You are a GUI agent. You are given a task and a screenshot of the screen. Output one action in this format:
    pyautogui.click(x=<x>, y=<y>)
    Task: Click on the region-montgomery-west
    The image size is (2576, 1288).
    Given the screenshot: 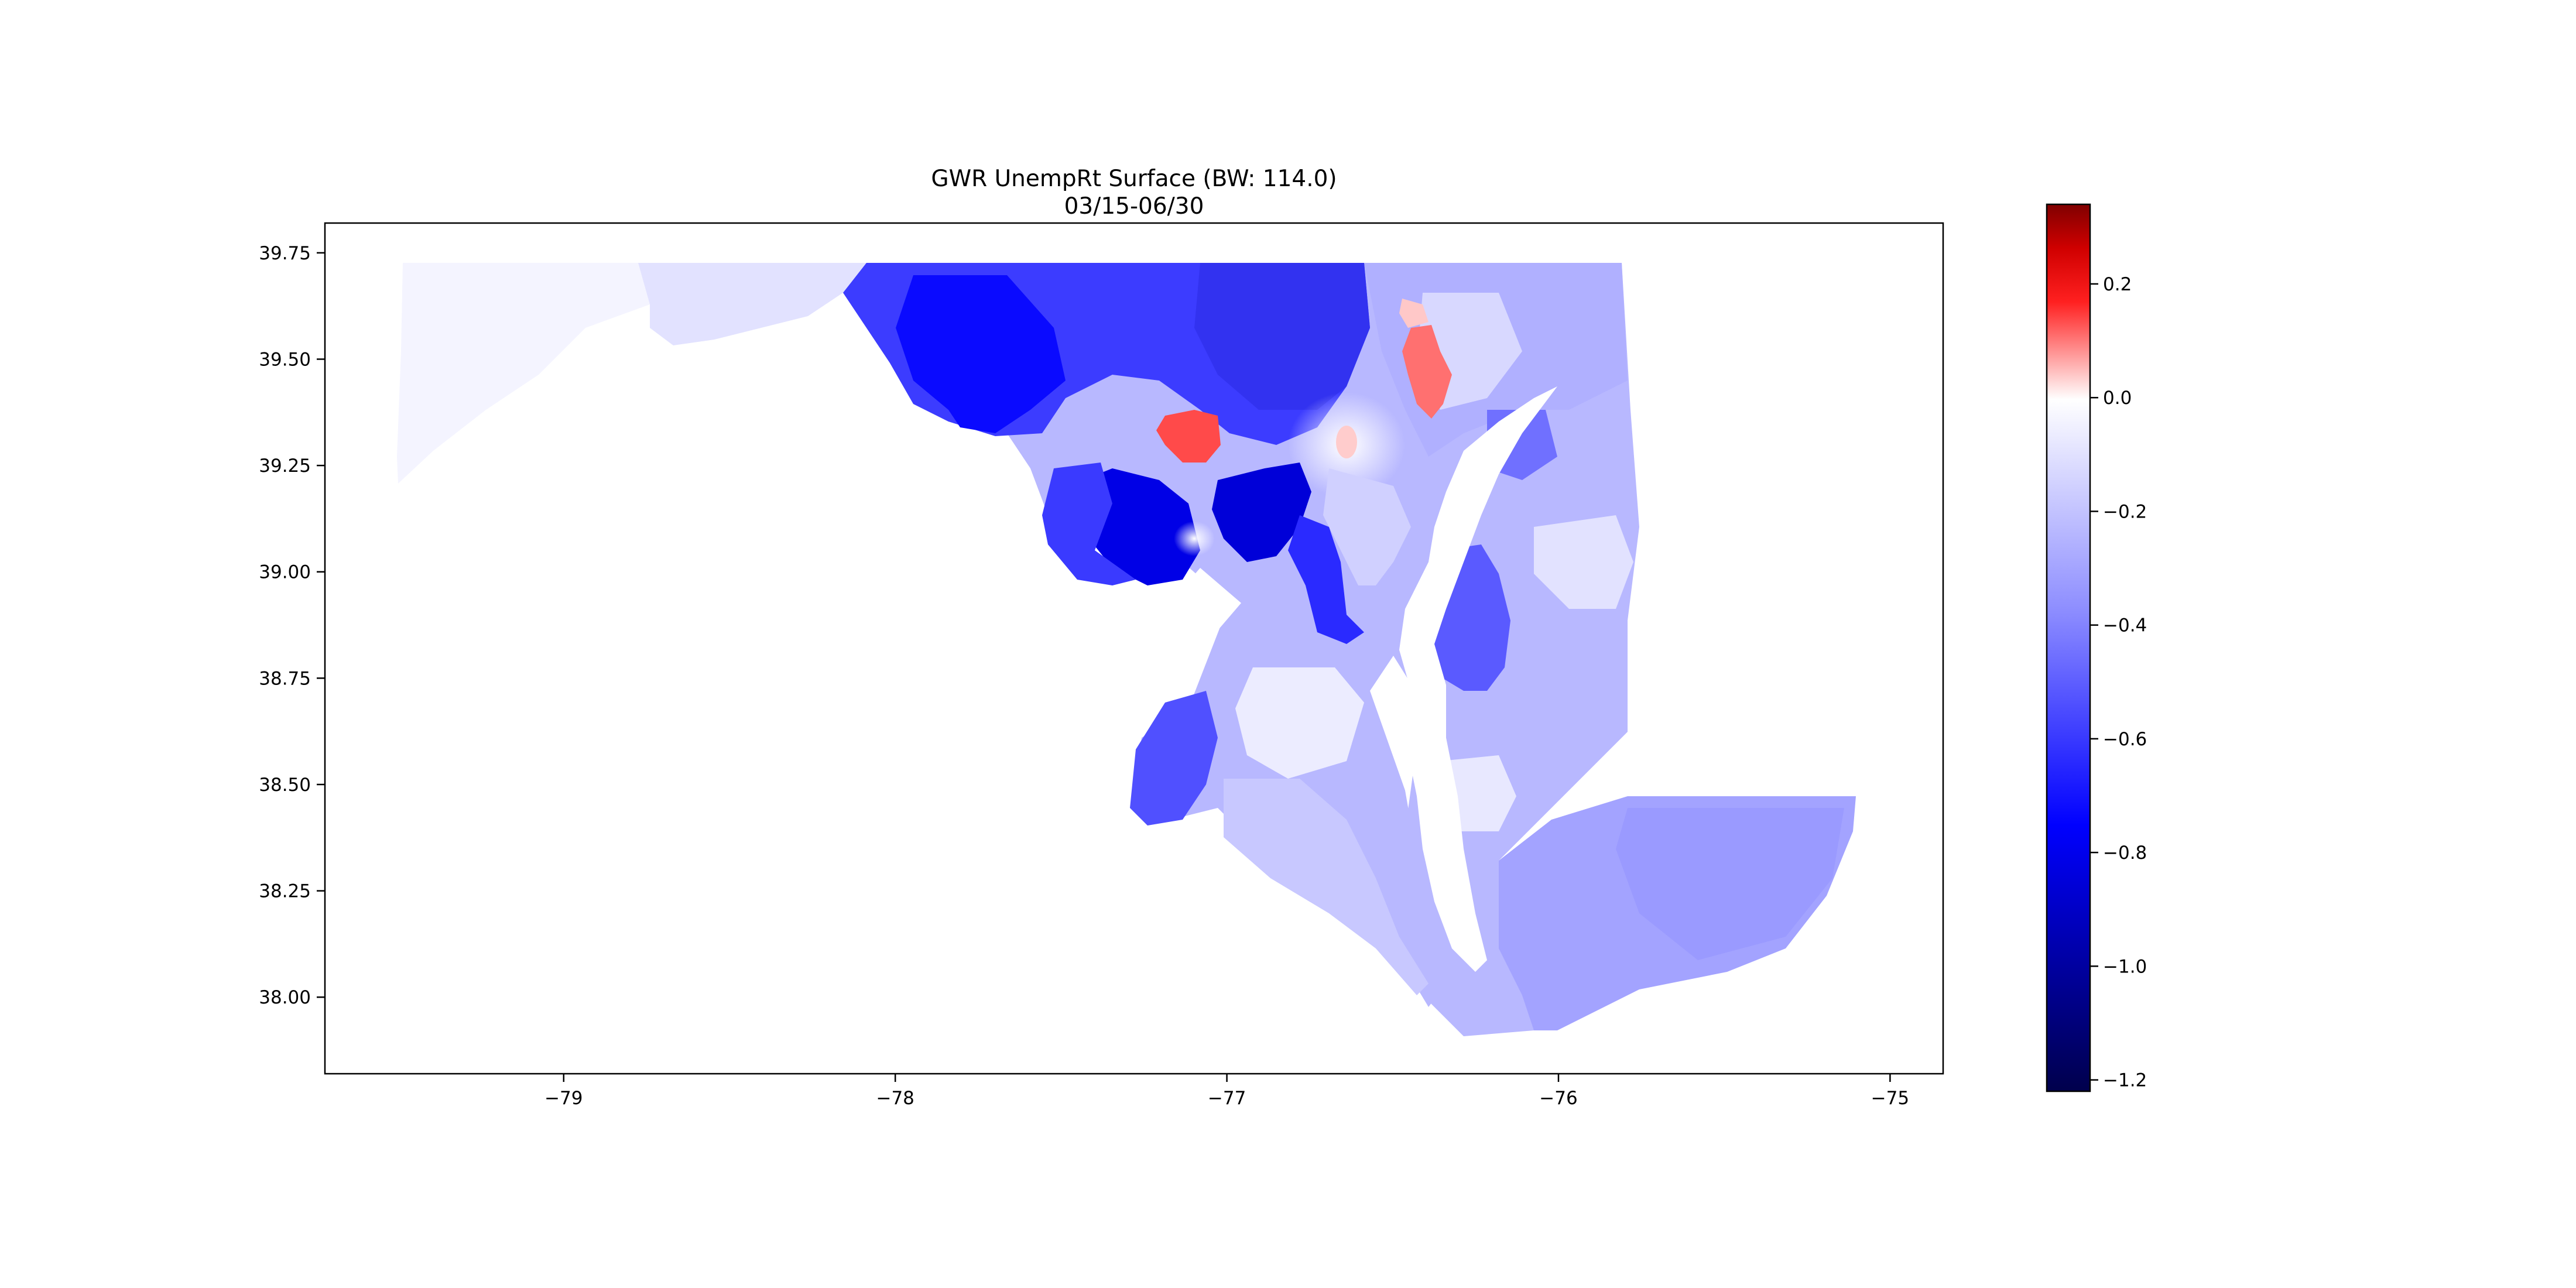 What is the action you would take?
    pyautogui.click(x=1089, y=524)
    